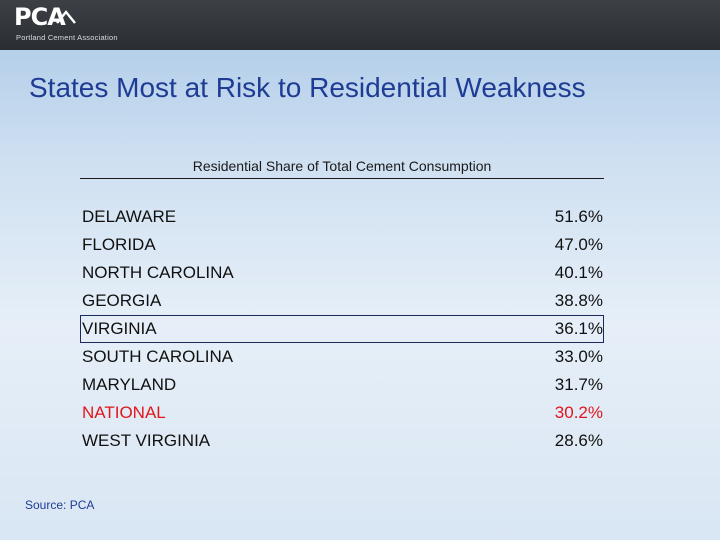 The width and height of the screenshot is (720, 540). I want to click on state-name: MARYLAND, so click(129, 384).